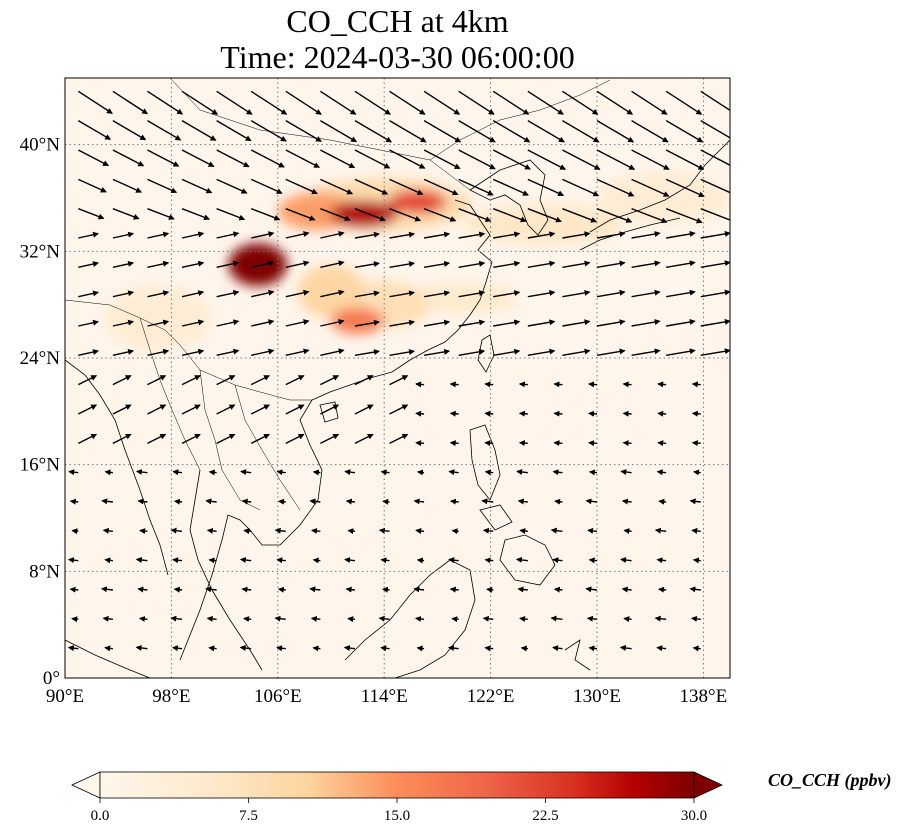 The width and height of the screenshot is (921, 836). What do you see at coordinates (597, 696) in the screenshot?
I see `lon-tick-label: 130°E` at bounding box center [597, 696].